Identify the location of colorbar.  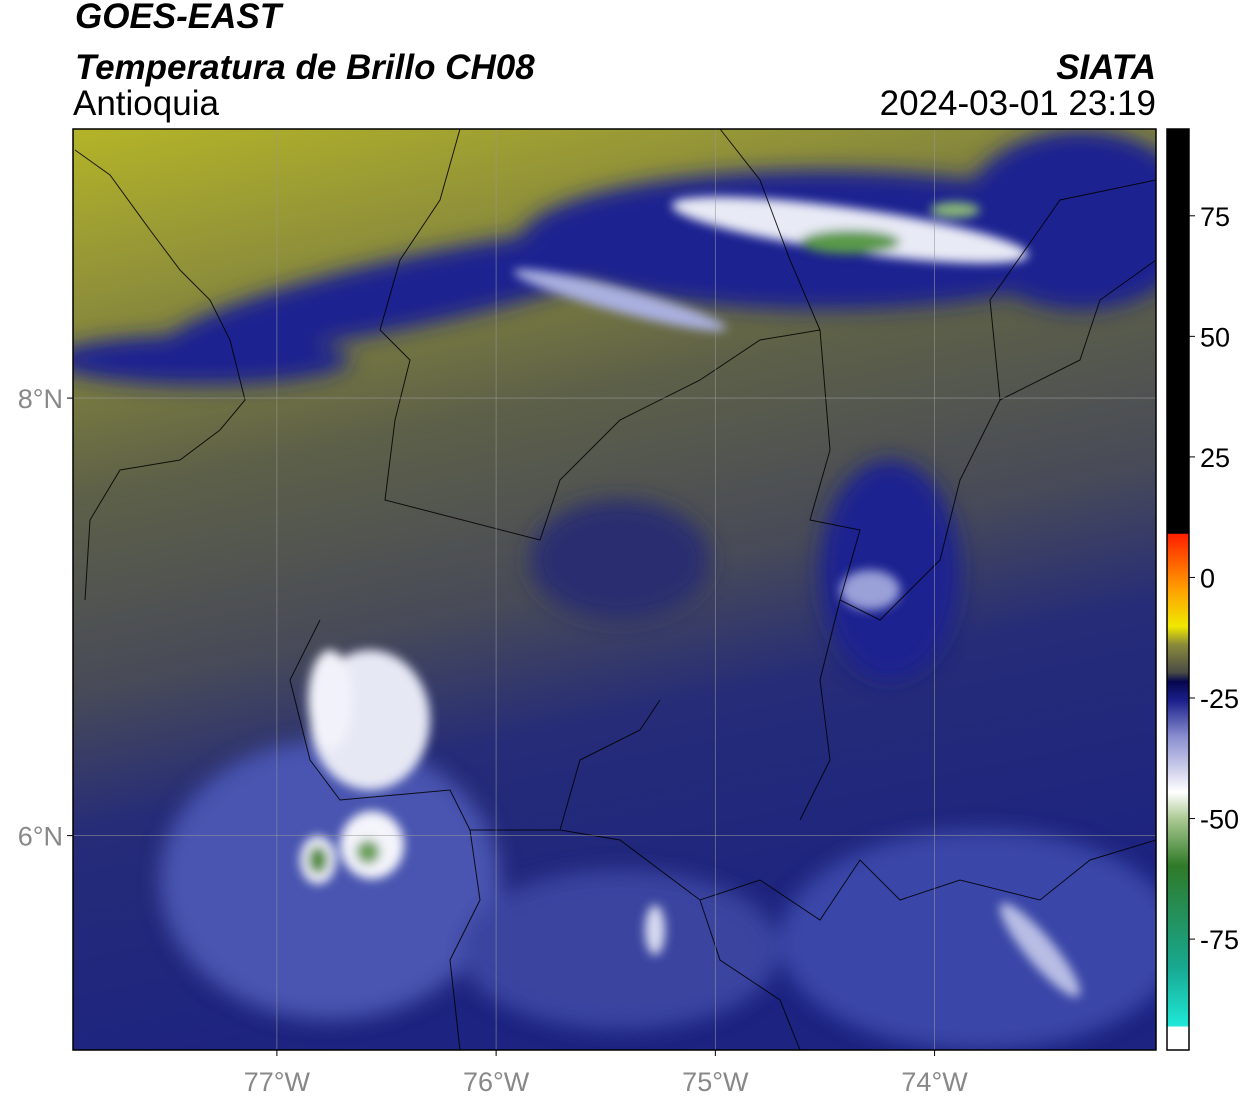
(1178, 589).